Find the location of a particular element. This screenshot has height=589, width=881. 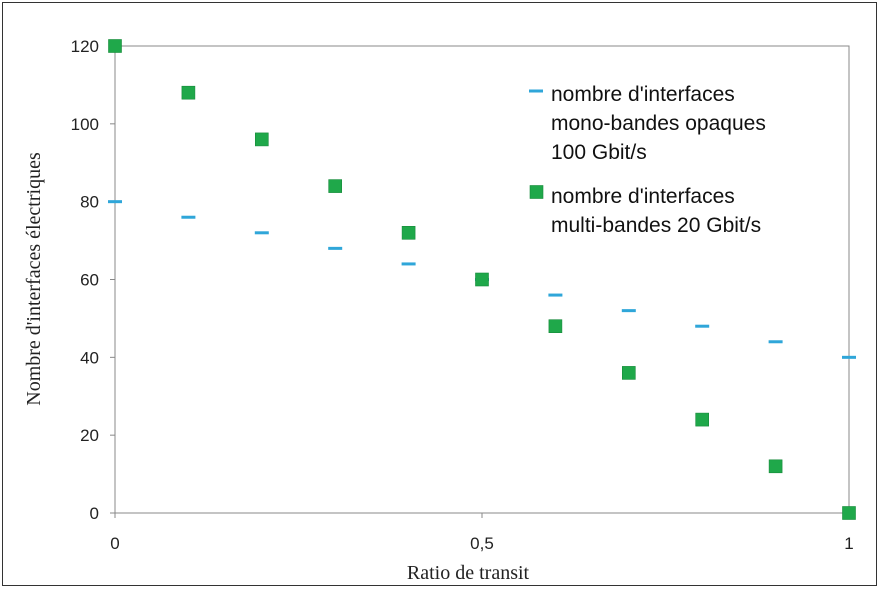

y-tick-label: 120 is located at coordinates (85, 46).